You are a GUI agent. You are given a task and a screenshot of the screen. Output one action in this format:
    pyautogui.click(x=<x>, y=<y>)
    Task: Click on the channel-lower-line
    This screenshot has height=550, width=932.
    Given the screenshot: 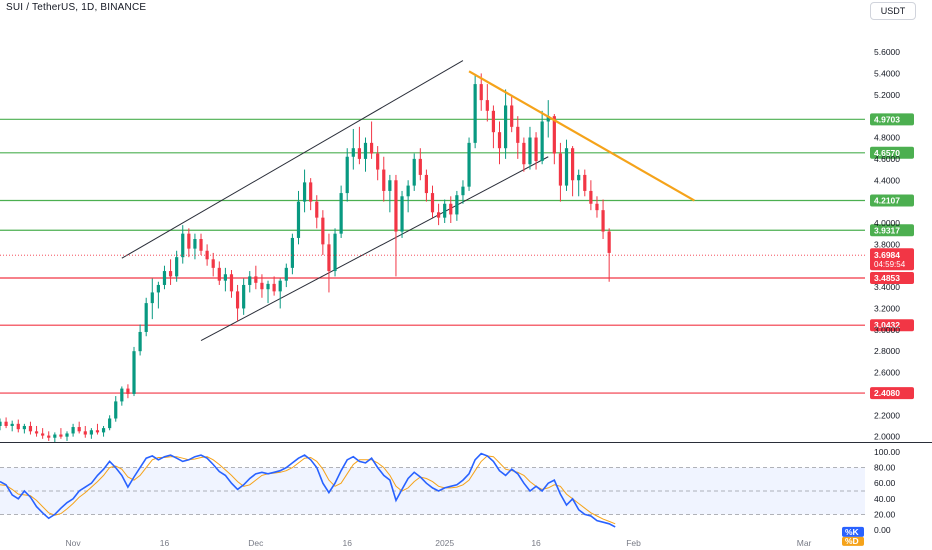 What is the action you would take?
    pyautogui.click(x=374, y=248)
    